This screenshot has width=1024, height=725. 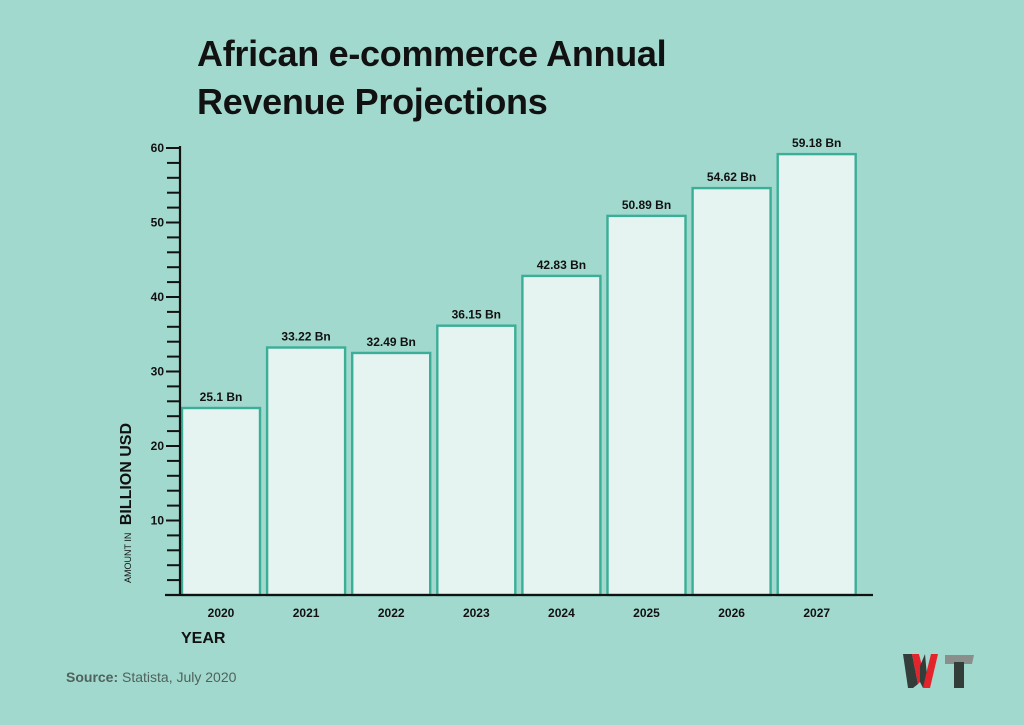 What do you see at coordinates (221, 397) in the screenshot?
I see `data-label: 25.1 Bn` at bounding box center [221, 397].